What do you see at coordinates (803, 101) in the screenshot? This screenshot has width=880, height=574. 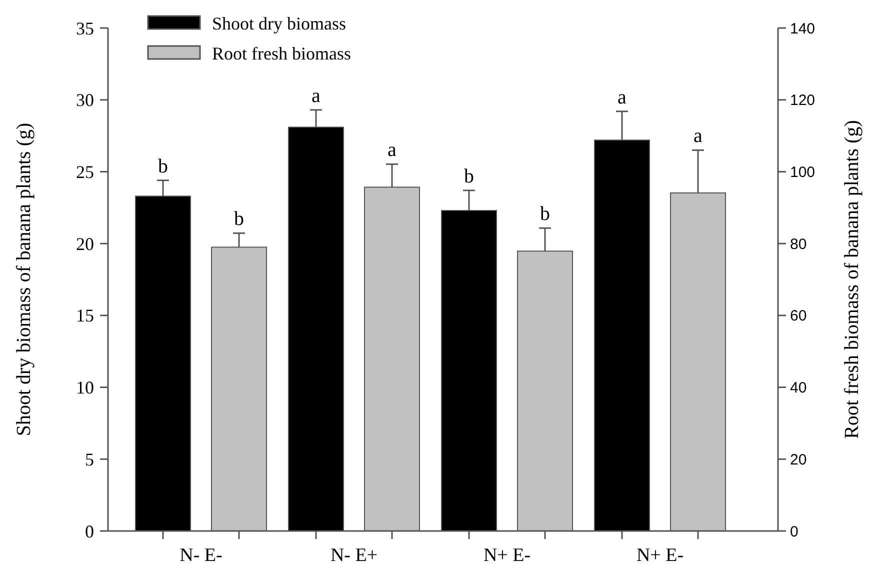 I see `y2-tick-label: 120` at bounding box center [803, 101].